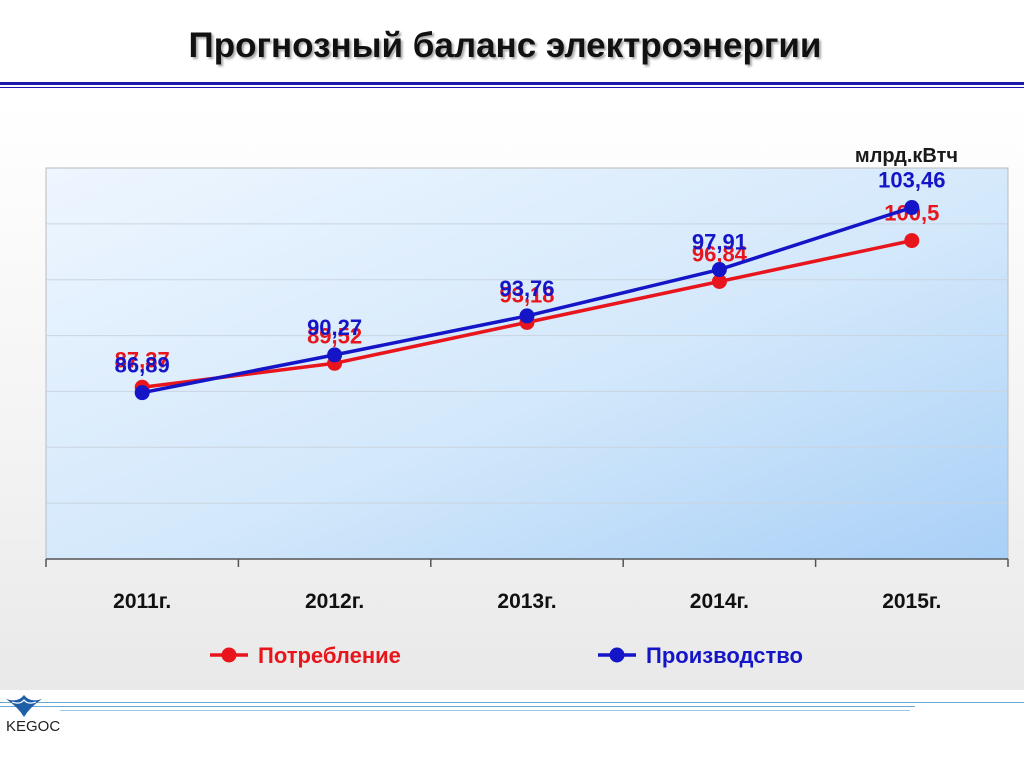 This screenshot has height=768, width=1024. Describe the element at coordinates (329, 655) in the screenshot. I see `legend-label: Потребление` at that location.